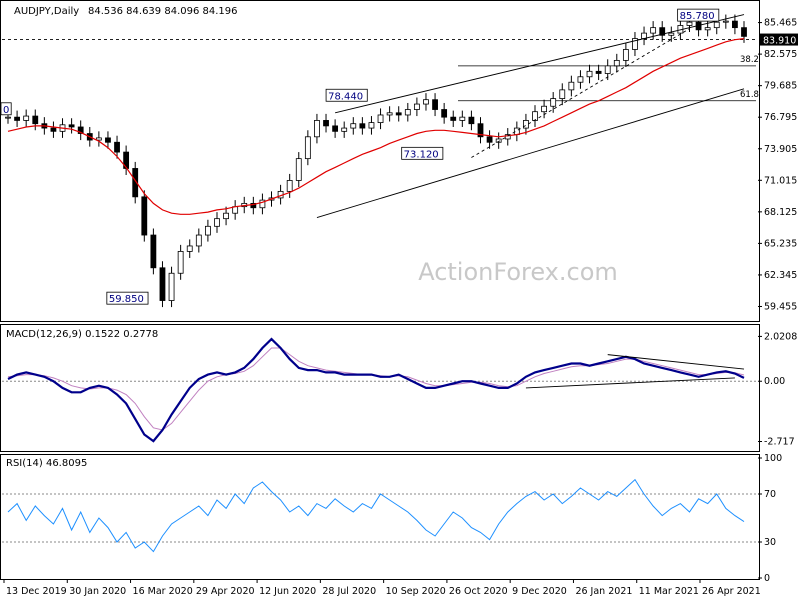 The width and height of the screenshot is (800, 604). What do you see at coordinates (530, 153) in the screenshot?
I see `channel-lower-line` at bounding box center [530, 153].